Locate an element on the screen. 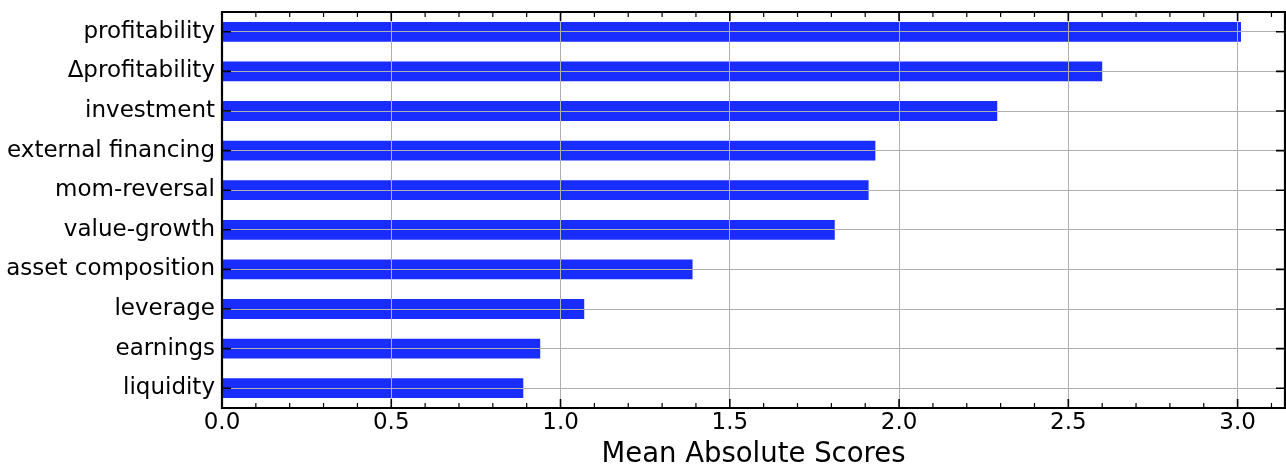 This screenshot has width=1286, height=467. x-tick-label: 2.0 is located at coordinates (899, 420).